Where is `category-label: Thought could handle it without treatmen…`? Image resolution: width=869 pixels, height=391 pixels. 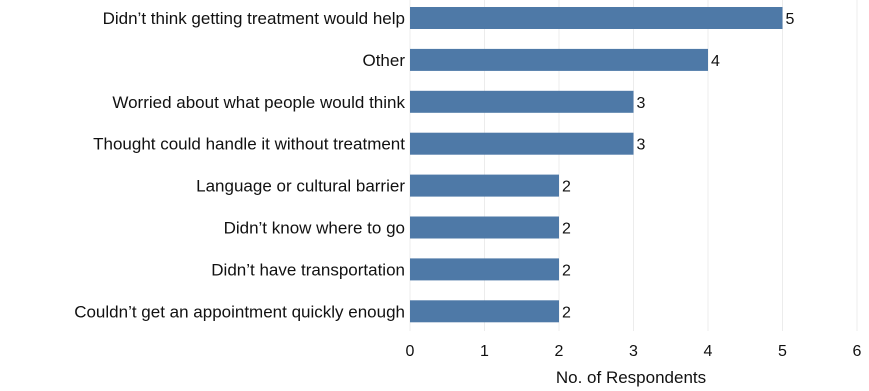
category-label: Thought could handle it without treatmen… is located at coordinates (249, 144).